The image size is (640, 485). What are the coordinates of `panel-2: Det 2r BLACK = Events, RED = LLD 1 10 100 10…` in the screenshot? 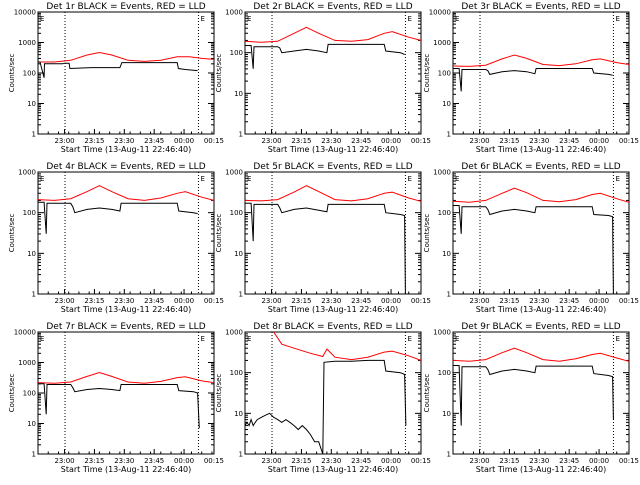 It's located at (323, 78).